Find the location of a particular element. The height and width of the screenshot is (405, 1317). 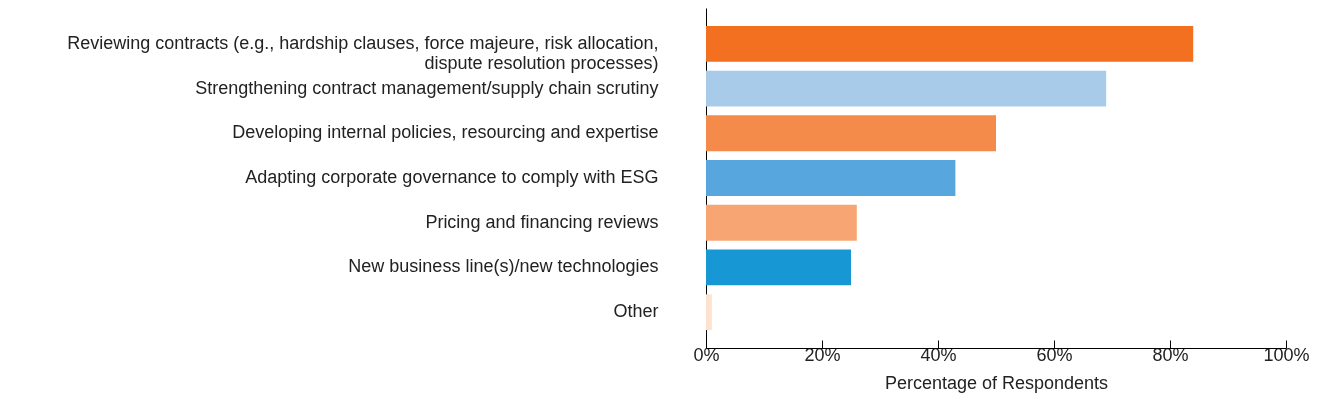

y-tick-label: Other is located at coordinates (636, 311).